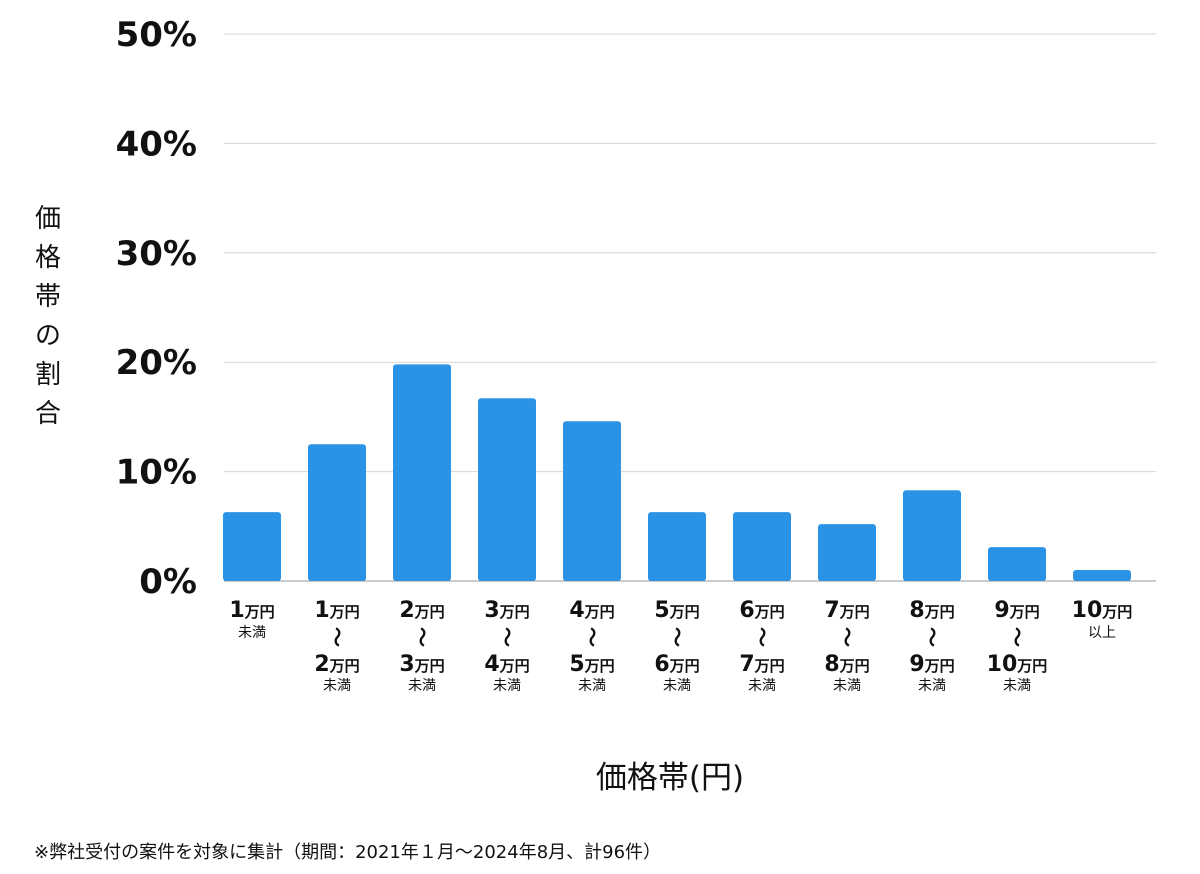 Image resolution: width=1200 pixels, height=874 pixels. I want to click on x-axis-label: 価格帯(円), so click(670, 778).